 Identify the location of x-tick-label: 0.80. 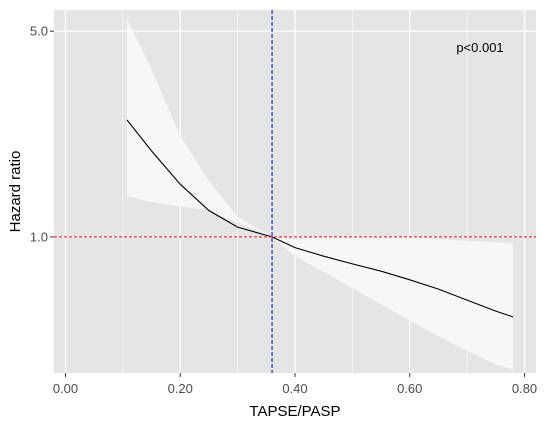
(524, 388).